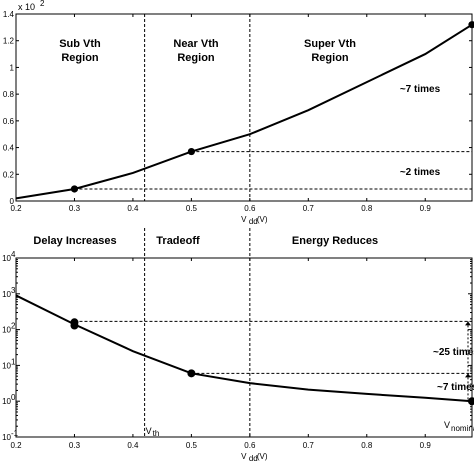 The image size is (474, 474). Describe the element at coordinates (9, 174) in the screenshot. I see `y-tick-label: 0.2` at that location.